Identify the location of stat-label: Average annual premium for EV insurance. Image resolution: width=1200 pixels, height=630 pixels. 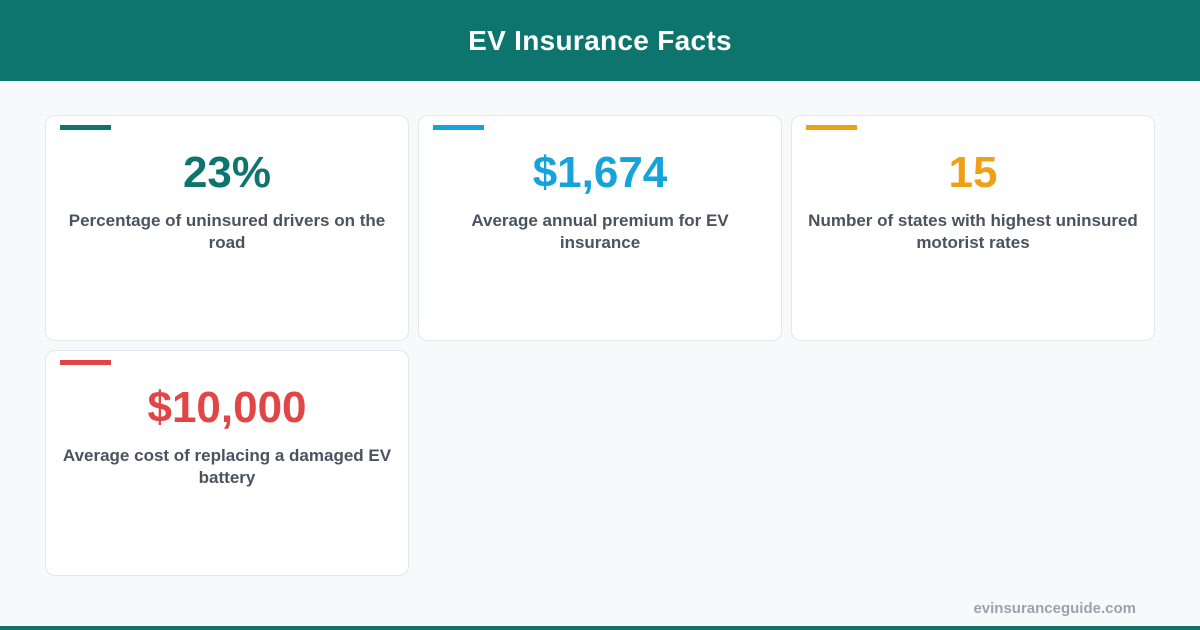
(600, 231).